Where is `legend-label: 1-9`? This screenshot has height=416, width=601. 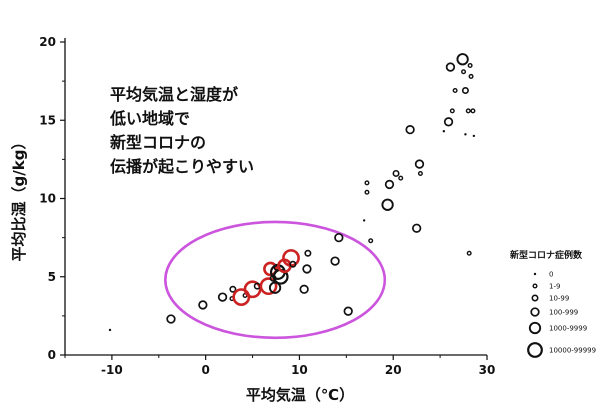
legend-label: 1-9 is located at coordinates (554, 287).